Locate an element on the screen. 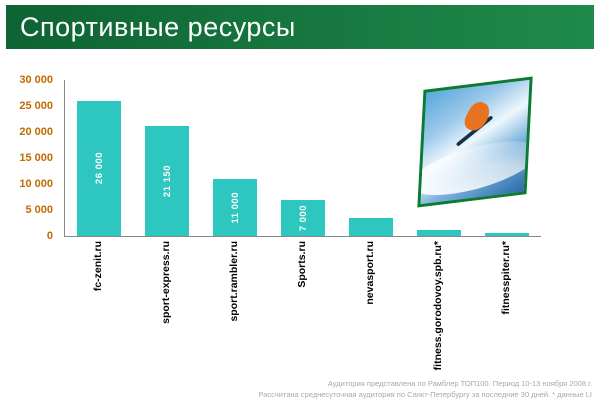  bar: 21 150 is located at coordinates (167, 181).